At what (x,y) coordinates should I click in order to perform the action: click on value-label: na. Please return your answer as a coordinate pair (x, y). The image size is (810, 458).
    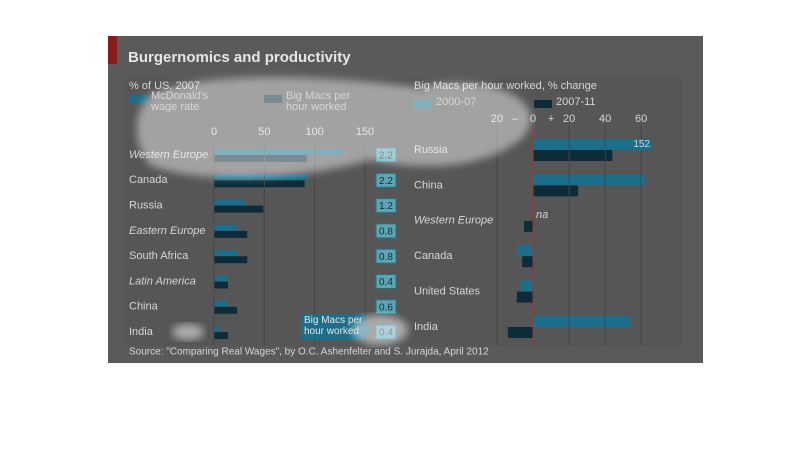
    Looking at the image, I should click on (542, 215).